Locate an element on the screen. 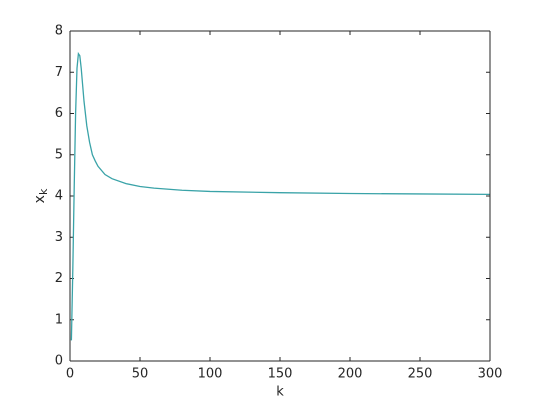  x-tick-label: 0 is located at coordinates (70, 374).